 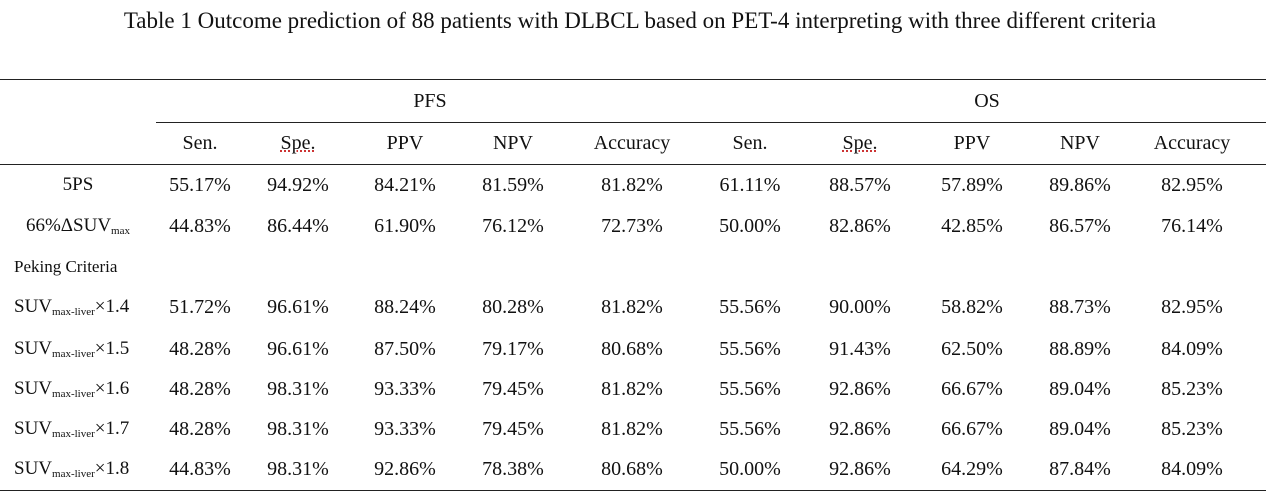 What do you see at coordinates (633, 79) in the screenshot?
I see `top-rule` at bounding box center [633, 79].